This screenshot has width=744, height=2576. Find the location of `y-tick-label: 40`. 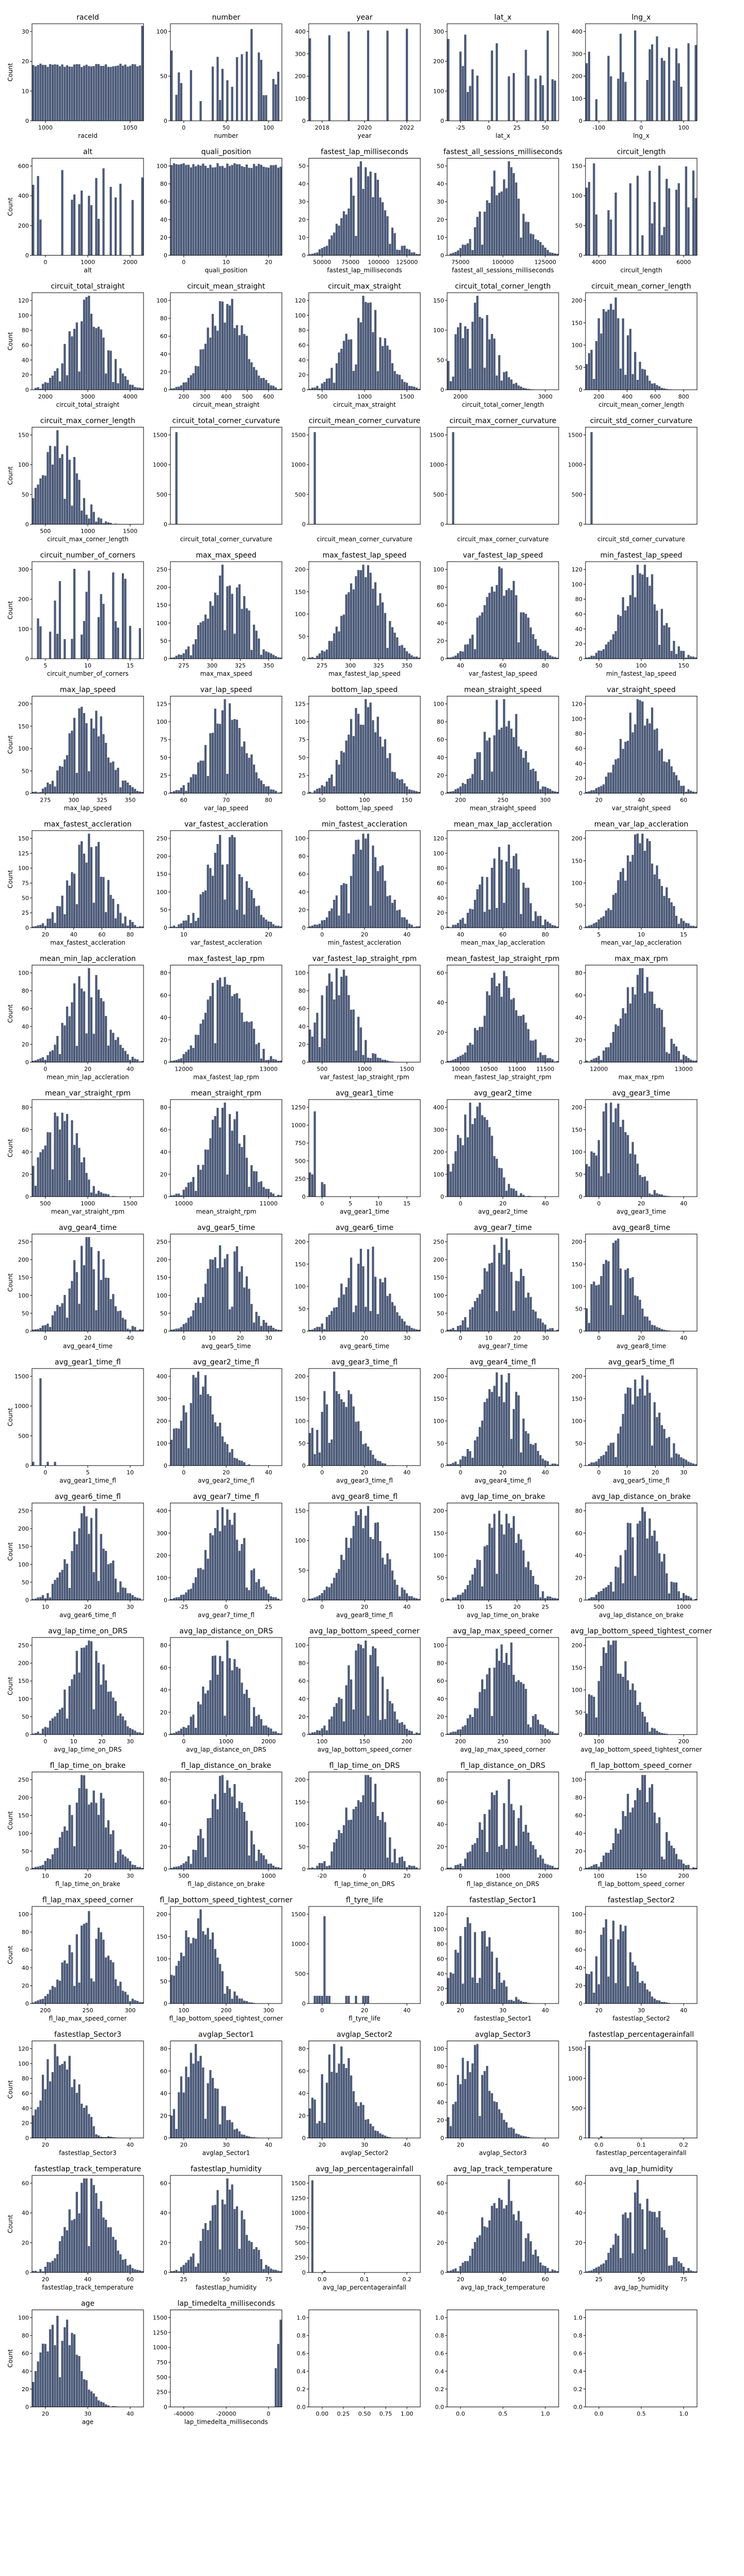

y-tick-label: 40 is located at coordinates (441, 898).